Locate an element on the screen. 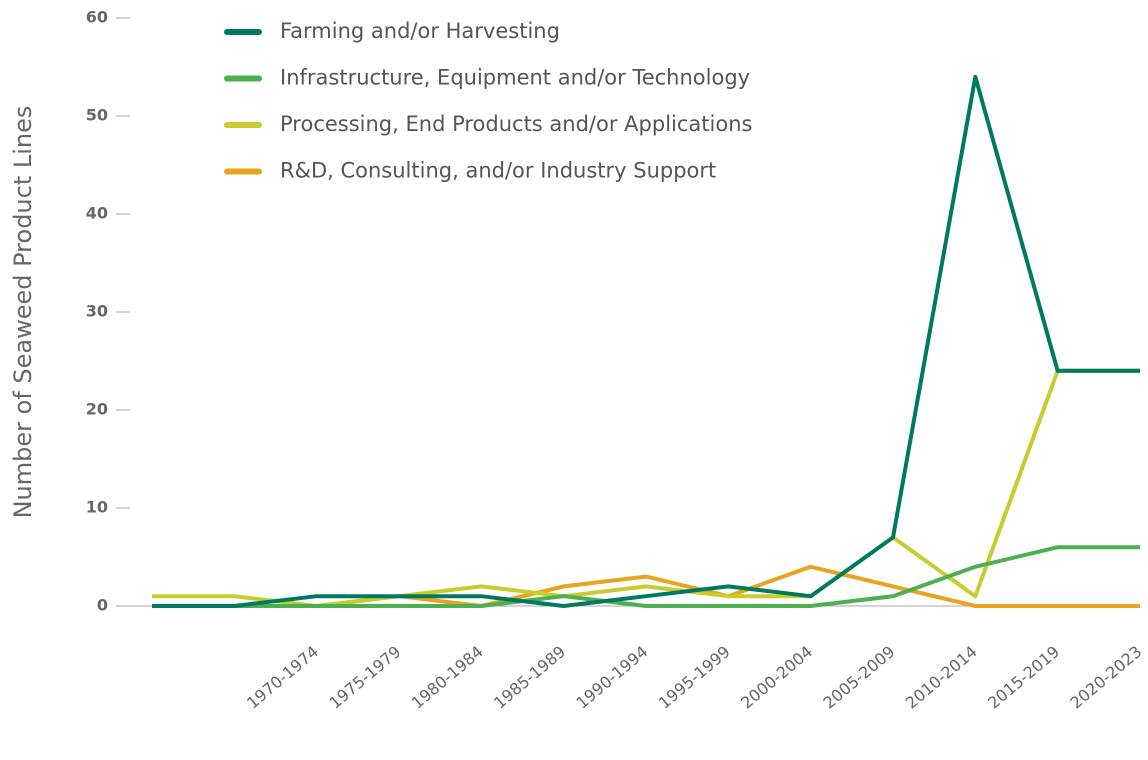  x-tick-label: 2015-2019 is located at coordinates (1023, 677).